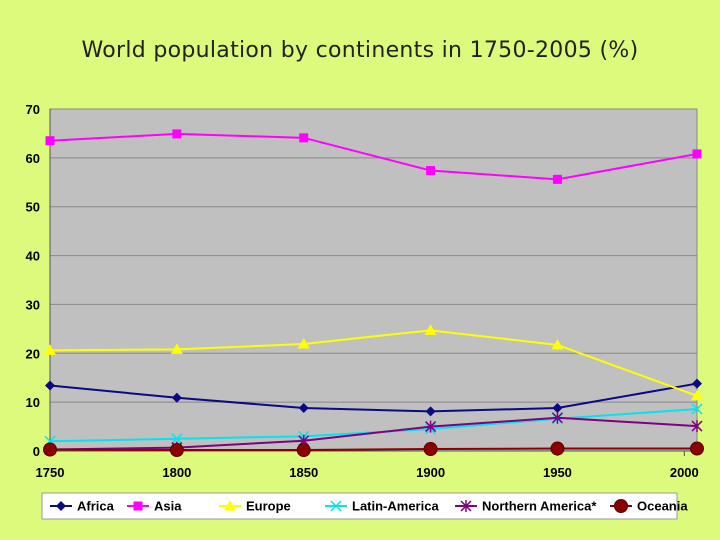 This screenshot has height=540, width=720. I want to click on y-tick-label: 40, so click(33, 256).